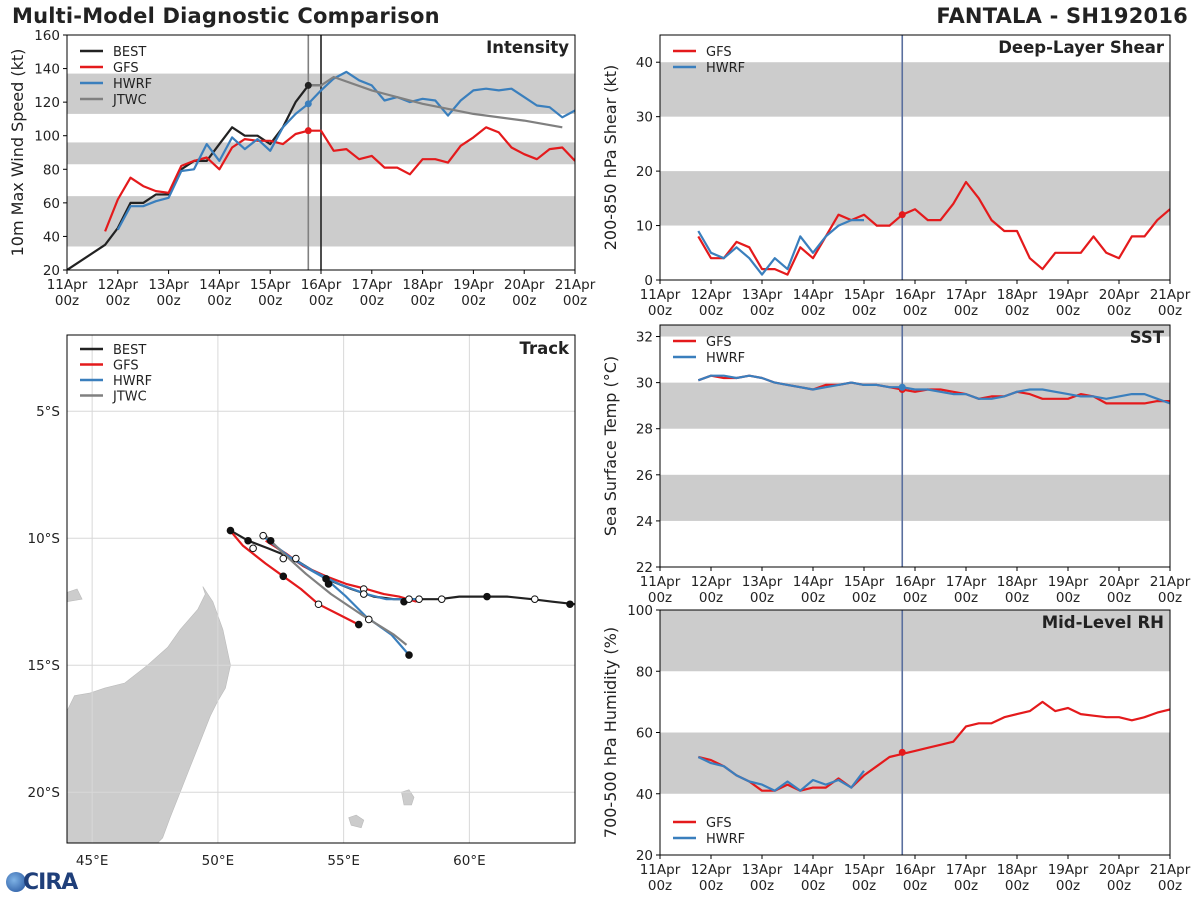  Describe the element at coordinates (545, 348) in the screenshot. I see `track-title: Track` at that location.